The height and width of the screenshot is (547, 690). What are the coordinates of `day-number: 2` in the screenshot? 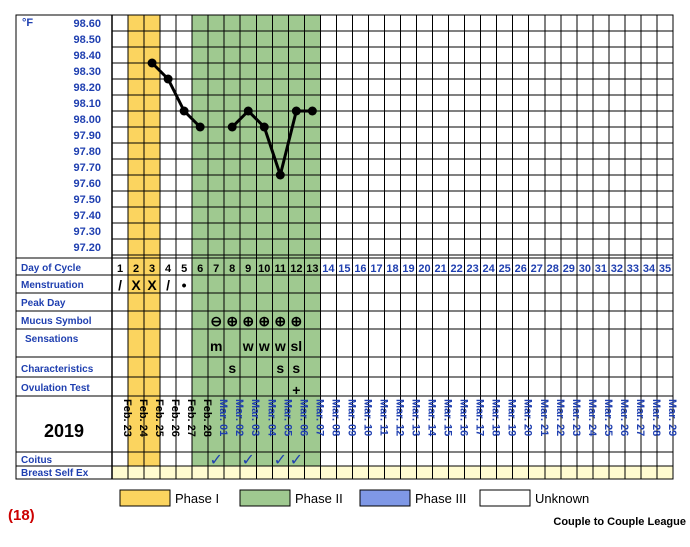 It's located at (136, 269).